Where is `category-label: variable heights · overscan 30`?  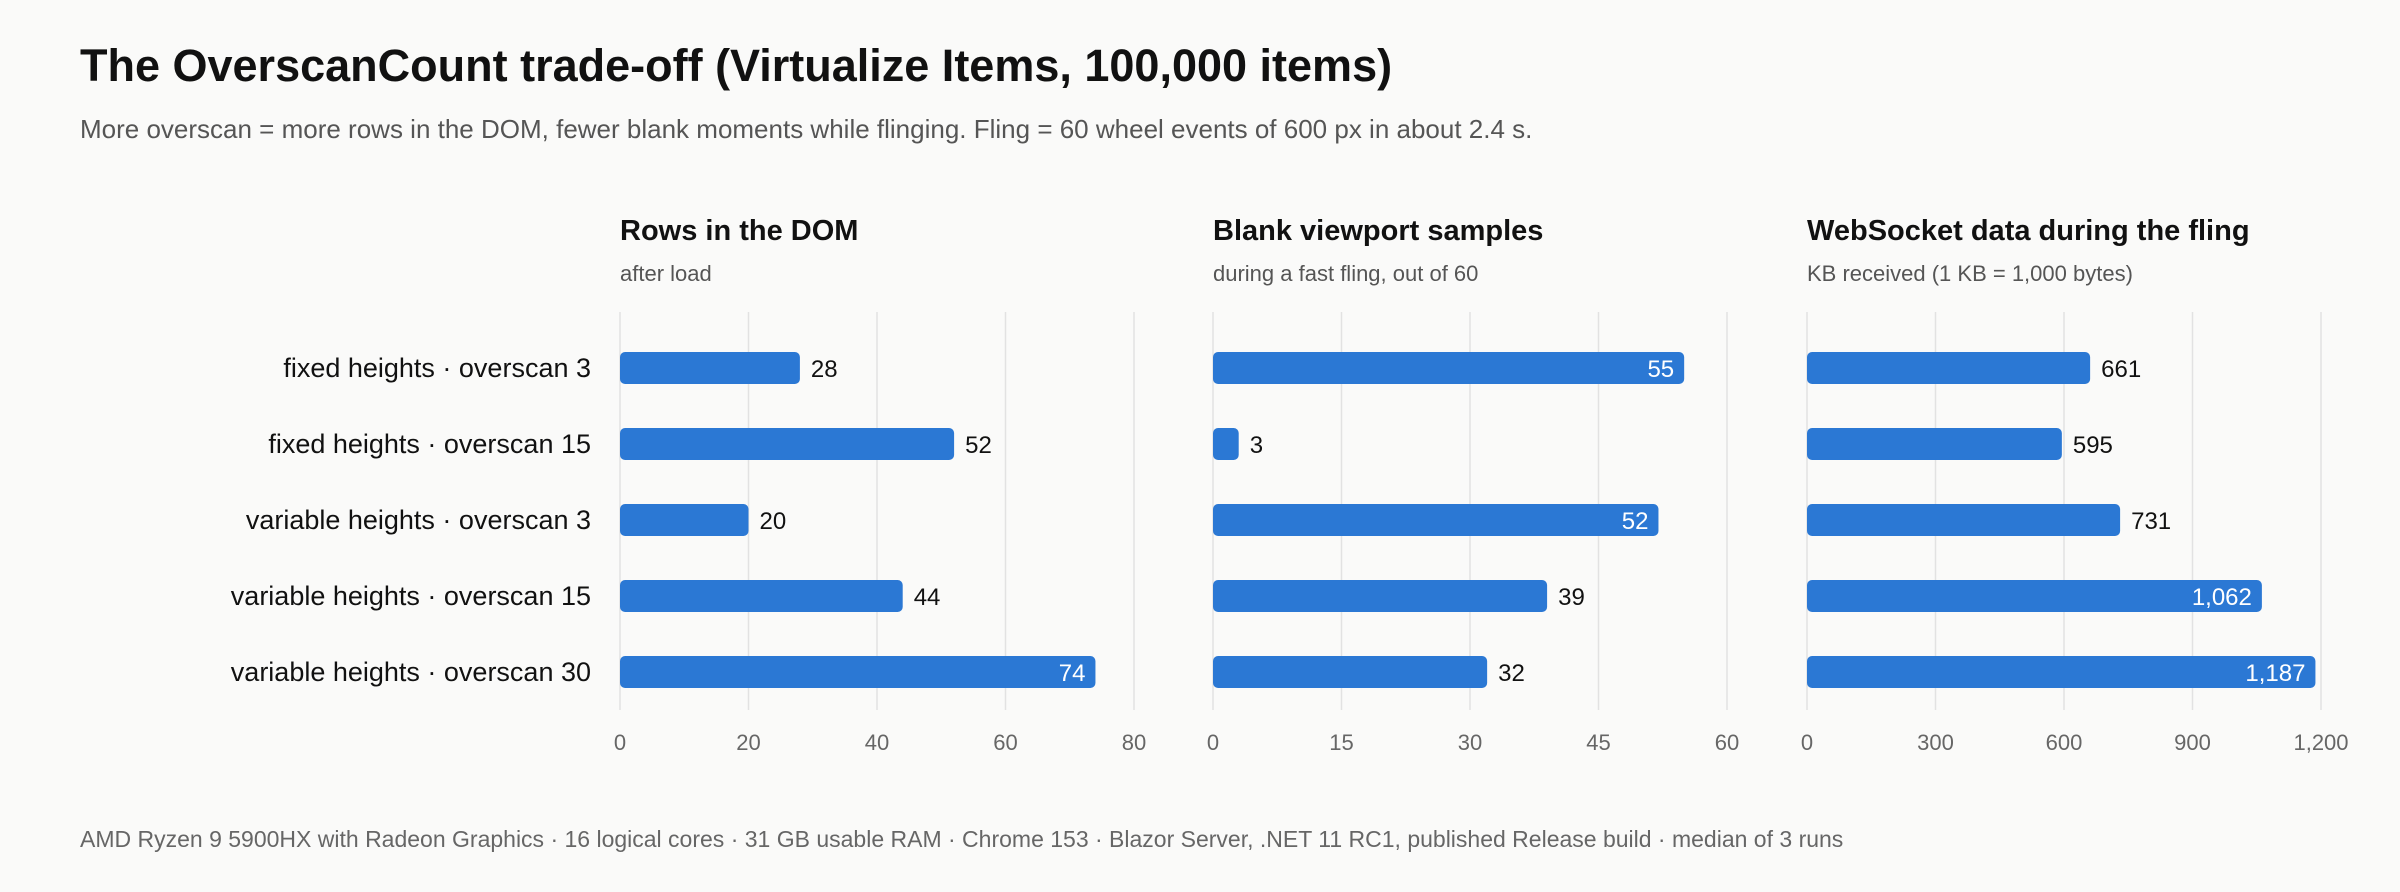
category-label: variable heights · overscan 30 is located at coordinates (411, 672).